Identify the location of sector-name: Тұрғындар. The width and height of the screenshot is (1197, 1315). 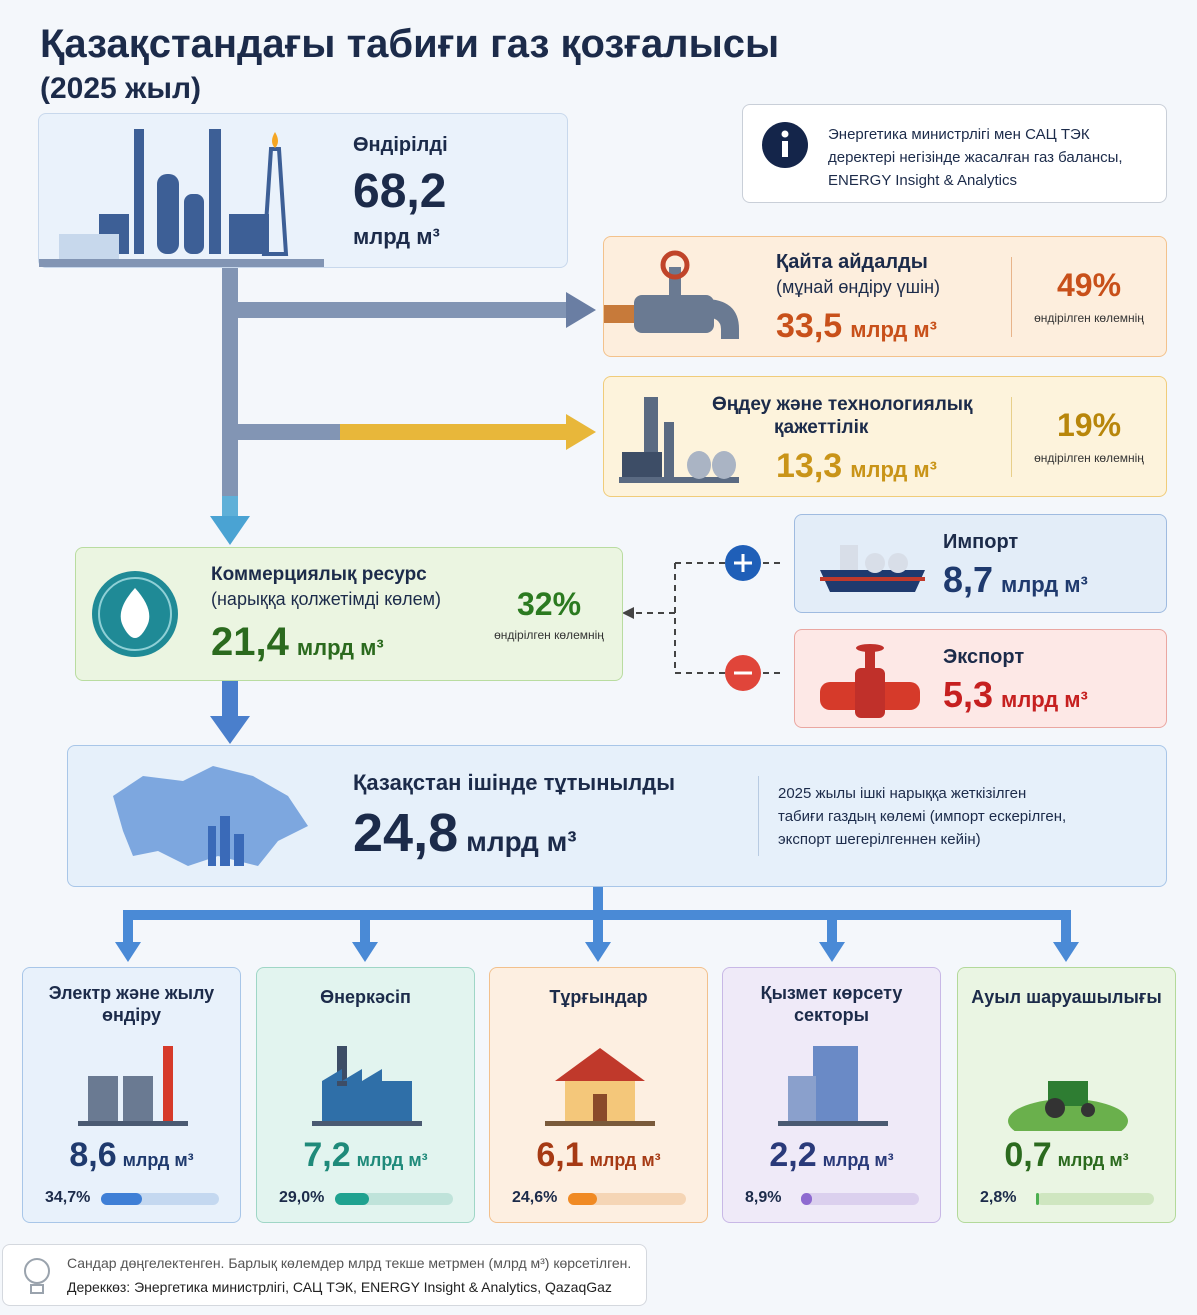
(598, 997).